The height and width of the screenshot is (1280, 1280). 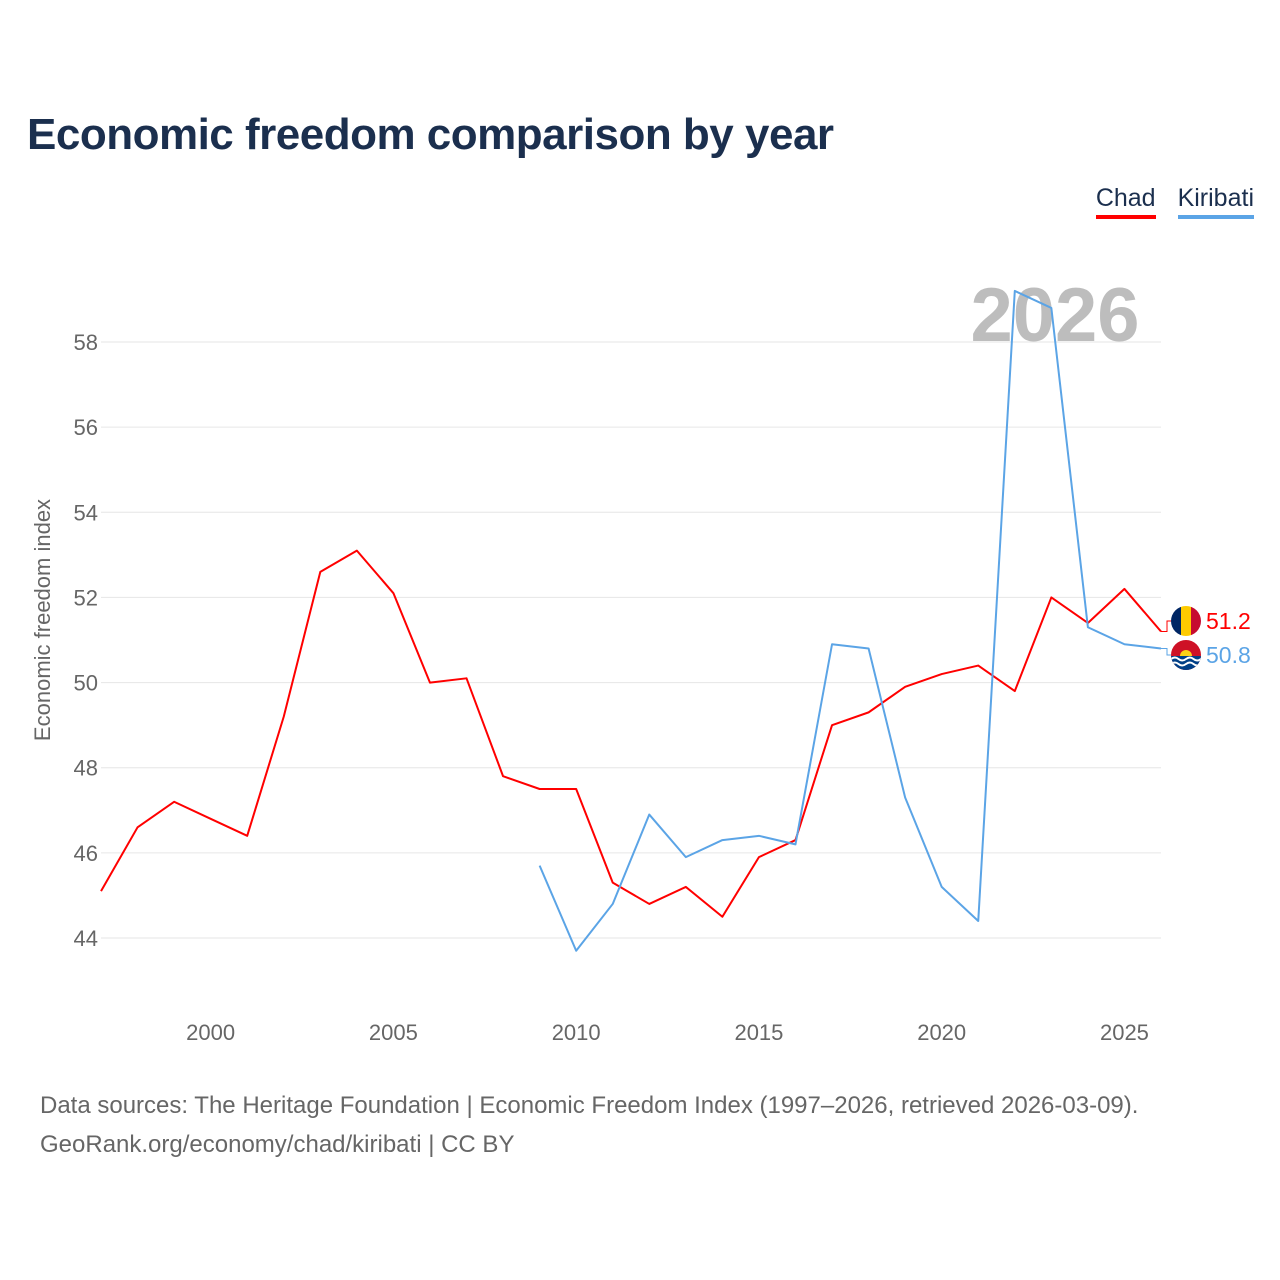 What do you see at coordinates (758, 1032) in the screenshot?
I see `x-tick-label: 2015` at bounding box center [758, 1032].